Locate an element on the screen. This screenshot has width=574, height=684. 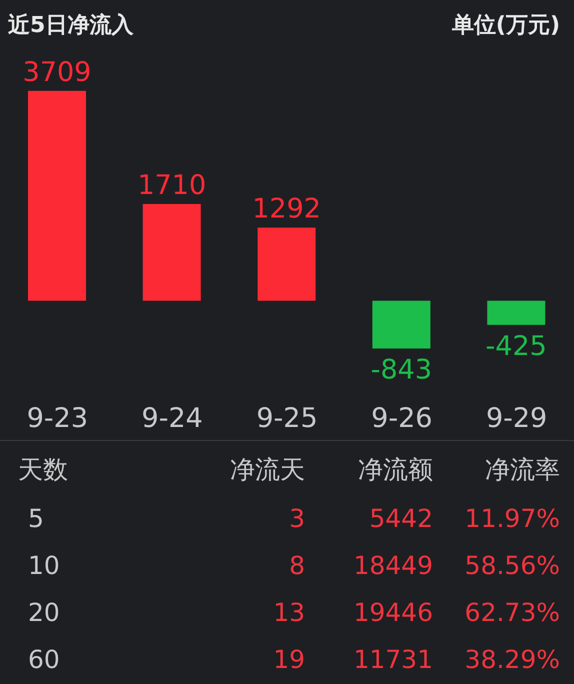
data-label: 1710 is located at coordinates (171, 186).